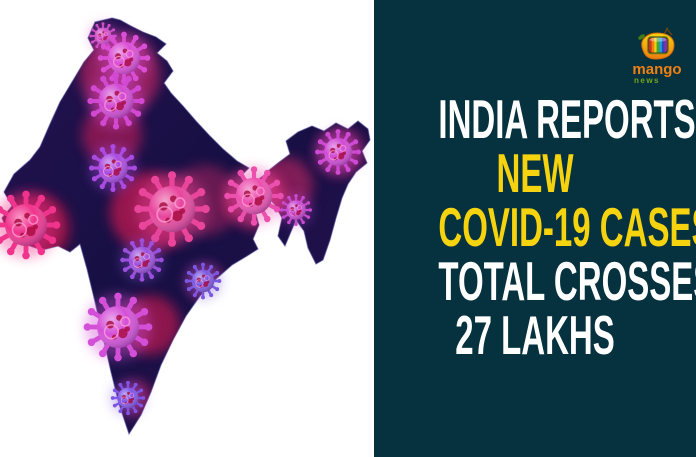 Image resolution: width=696 pixels, height=457 pixels. Describe the element at coordinates (658, 39) in the screenshot. I see `screen-gloss` at that location.